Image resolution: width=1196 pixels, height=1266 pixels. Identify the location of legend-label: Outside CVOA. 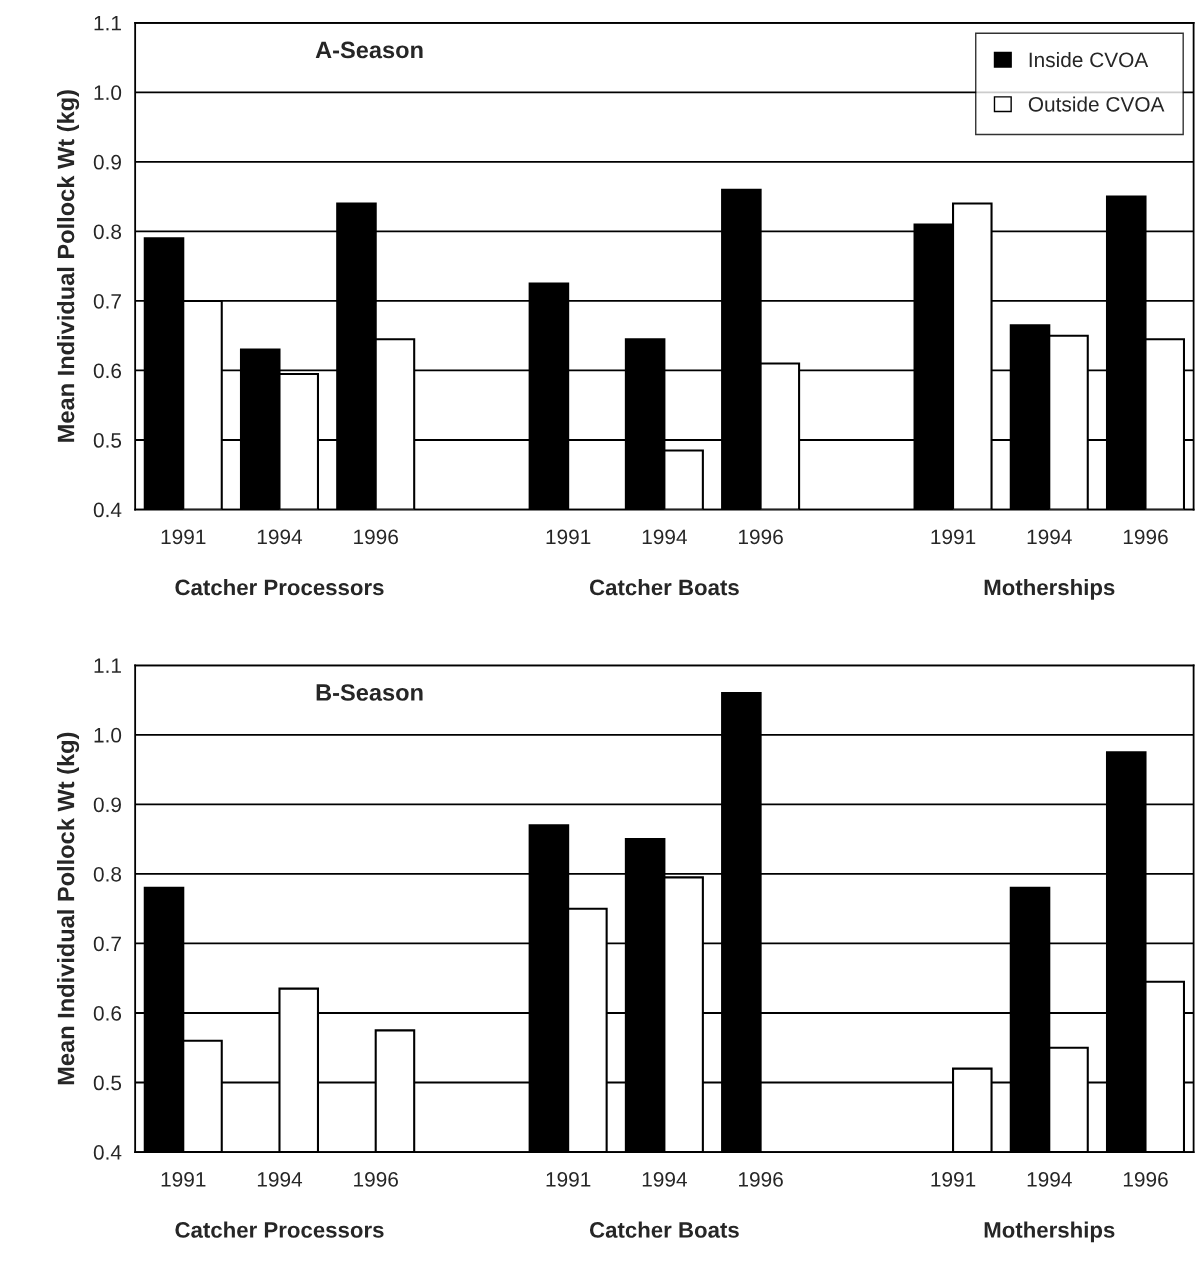
(1096, 104).